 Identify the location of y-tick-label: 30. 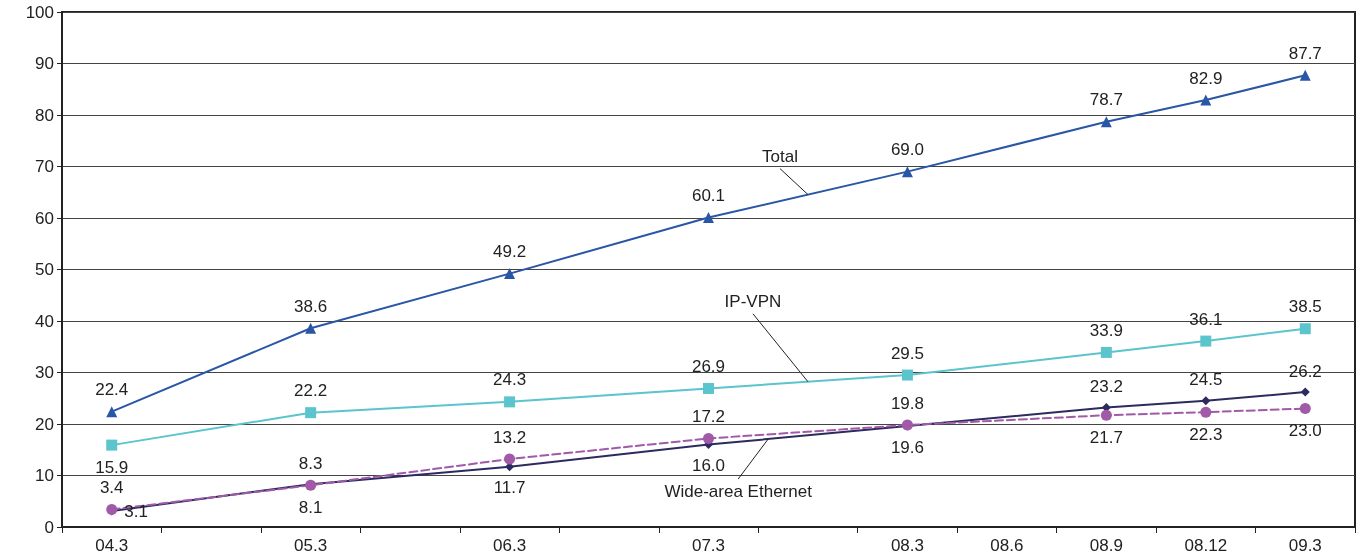
(44, 372).